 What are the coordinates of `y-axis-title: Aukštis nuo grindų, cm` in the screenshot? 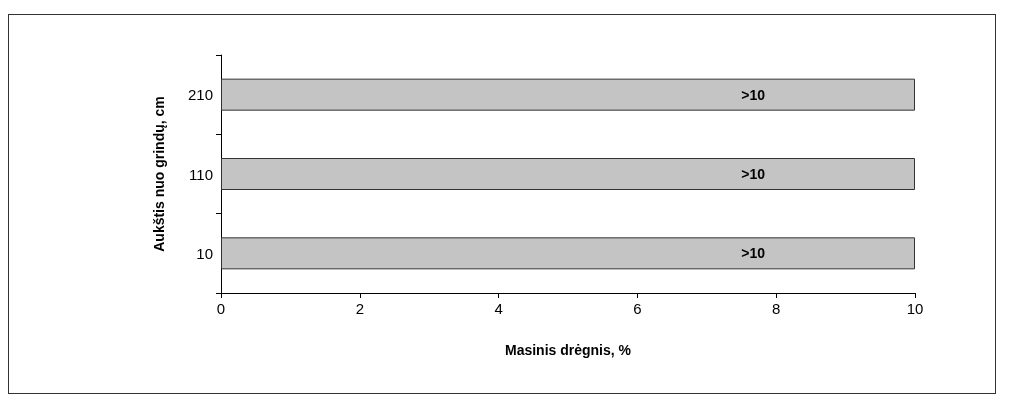 It's located at (159, 174).